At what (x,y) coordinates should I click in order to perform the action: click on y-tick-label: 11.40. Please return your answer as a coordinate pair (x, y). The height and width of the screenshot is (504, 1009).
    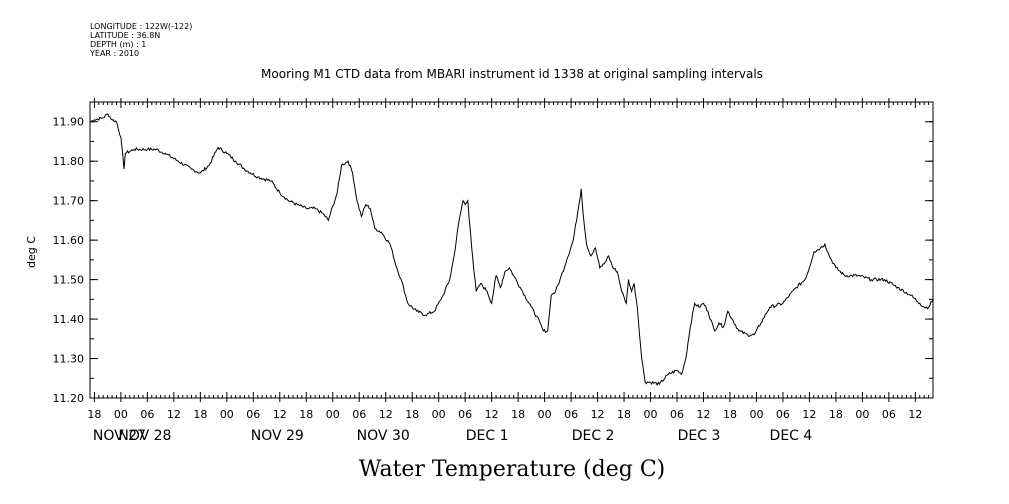
    Looking at the image, I should click on (69, 319).